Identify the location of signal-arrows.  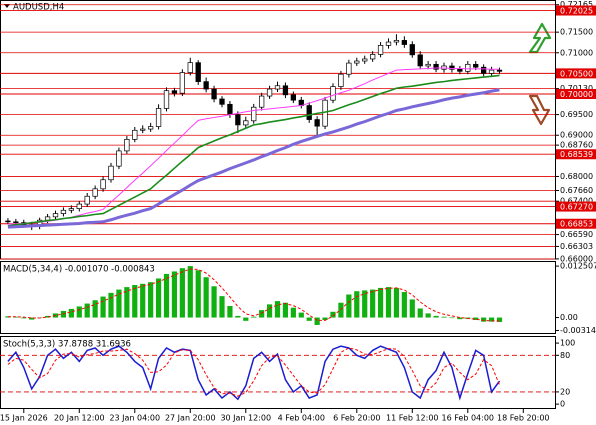
(540, 74).